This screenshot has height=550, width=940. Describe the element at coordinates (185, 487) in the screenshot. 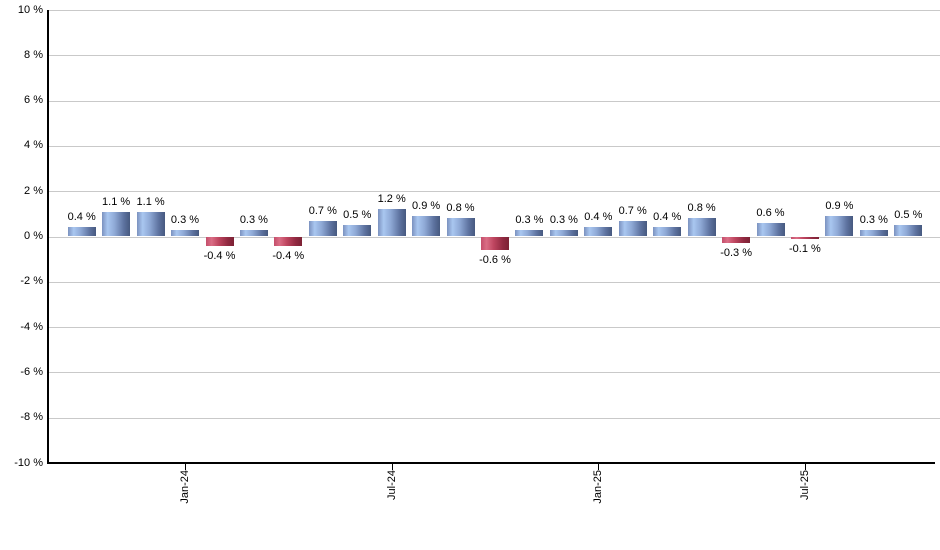

I see `x-axis-tick-label: Jan-24` at that location.